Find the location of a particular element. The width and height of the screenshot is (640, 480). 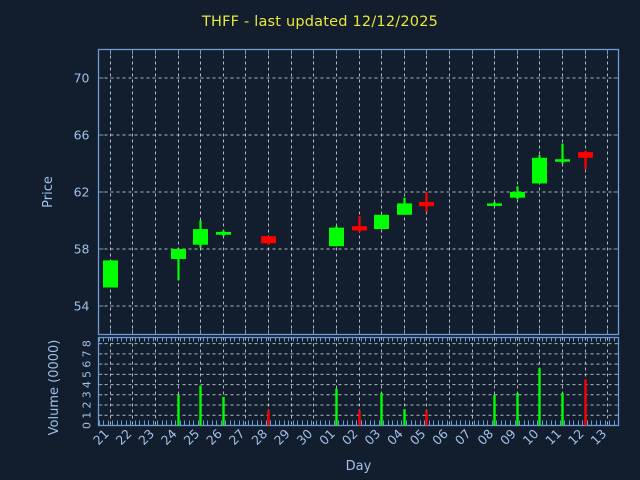

x-tick-label: 25 is located at coordinates (192, 437).